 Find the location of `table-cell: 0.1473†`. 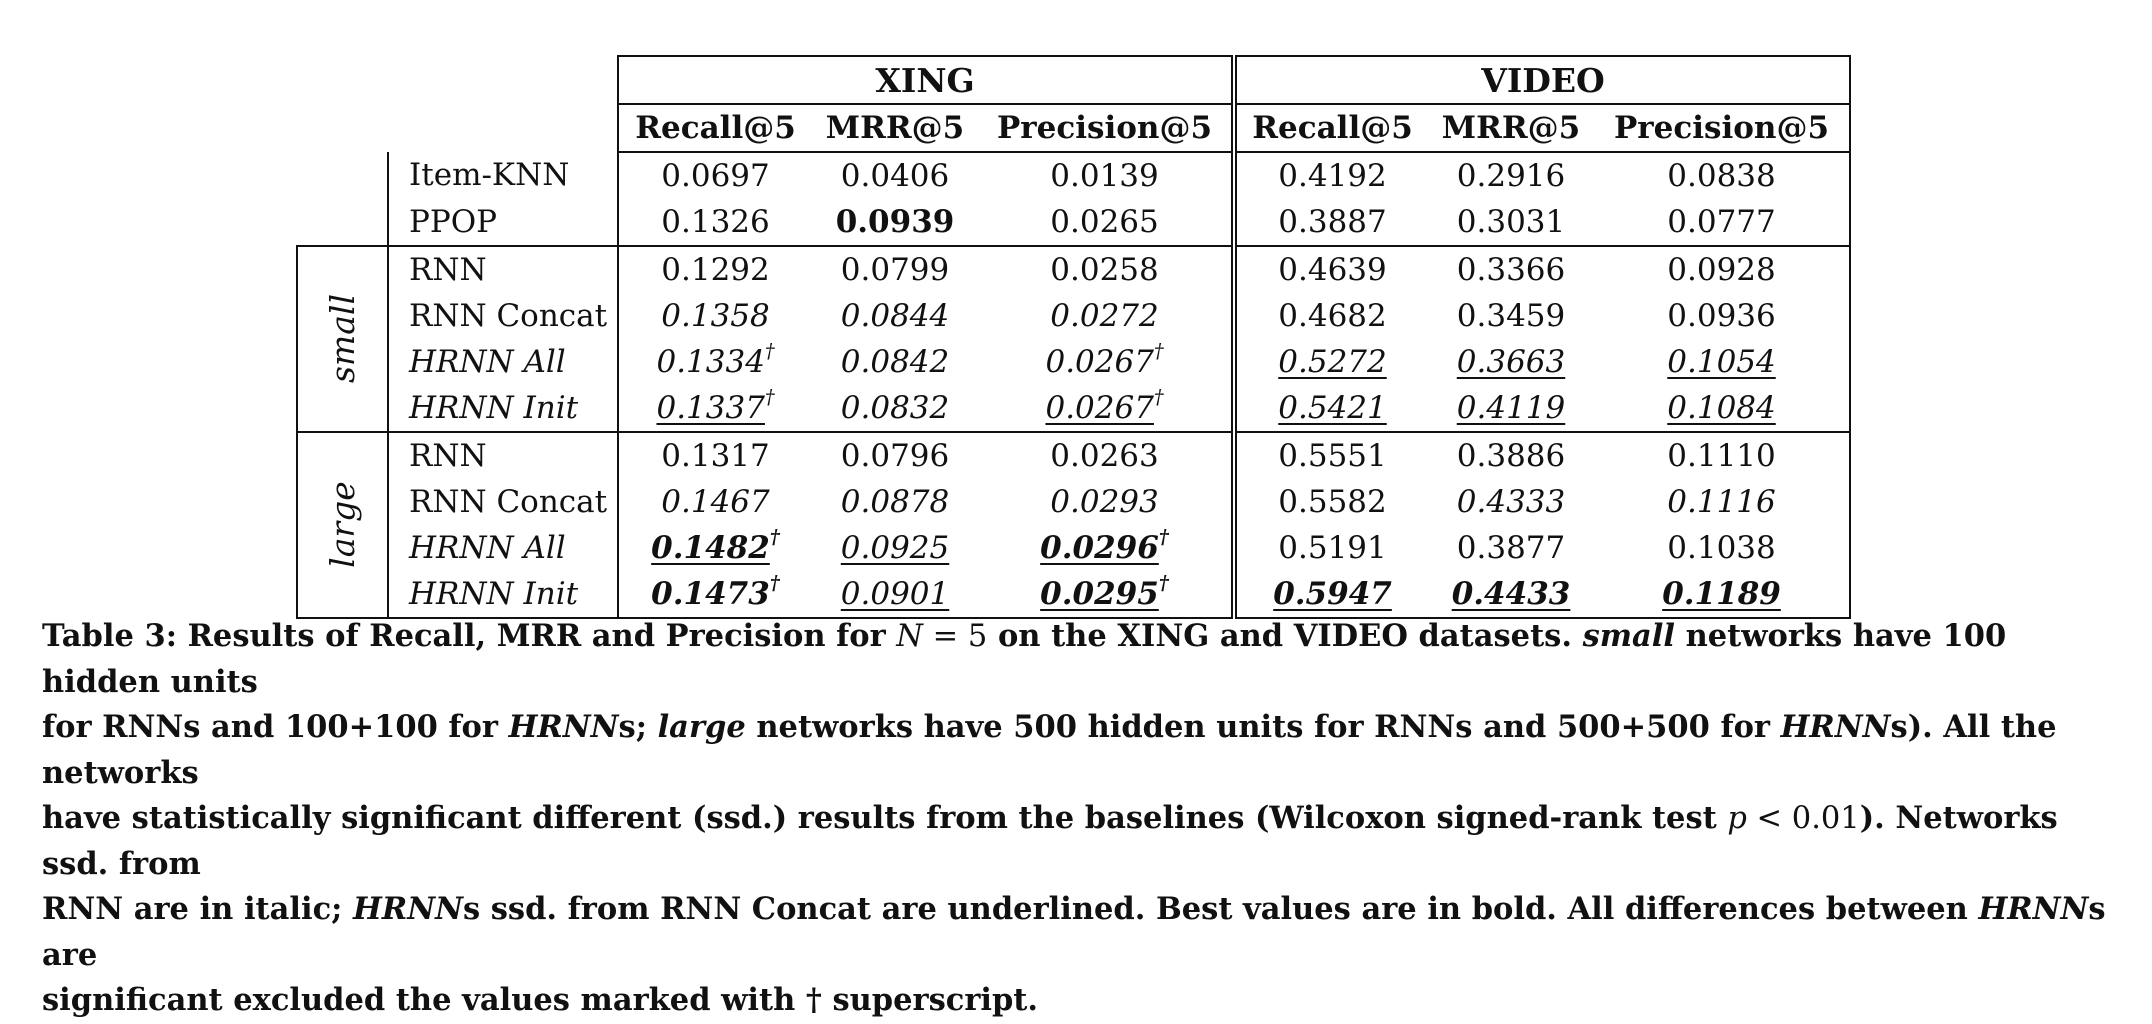

table-cell: 0.1473† is located at coordinates (715, 595).